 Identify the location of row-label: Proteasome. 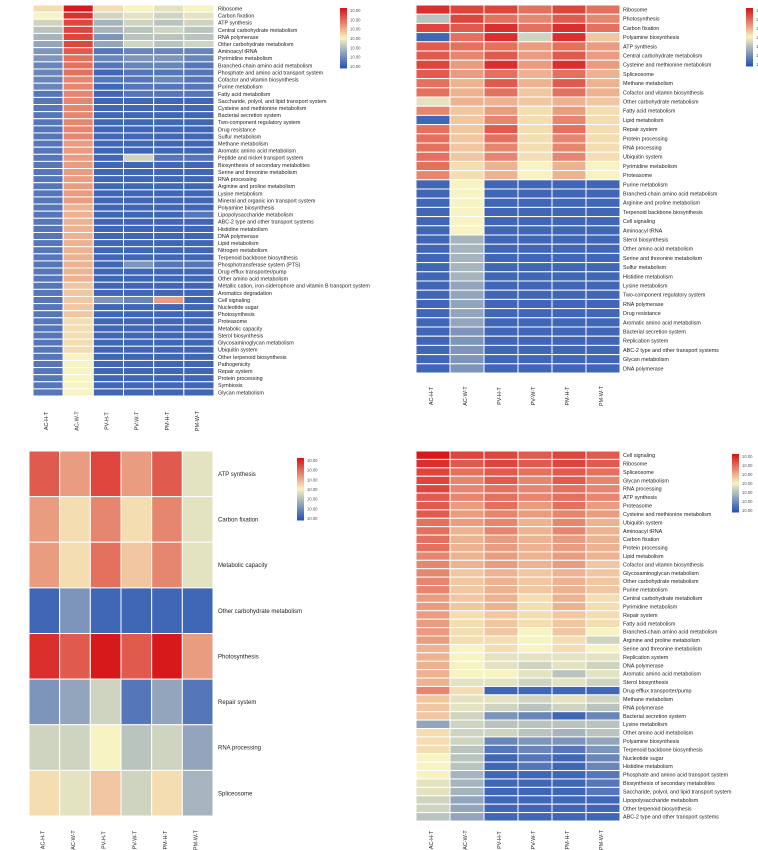
(637, 176).